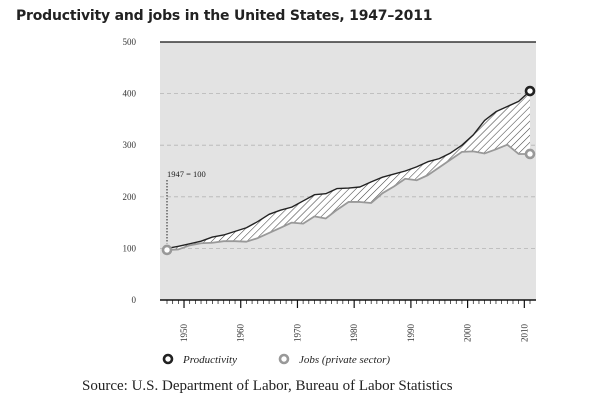 This screenshot has width=600, height=414. Describe the element at coordinates (297, 333) in the screenshot. I see `x-tick-label-1970: 1970` at that location.